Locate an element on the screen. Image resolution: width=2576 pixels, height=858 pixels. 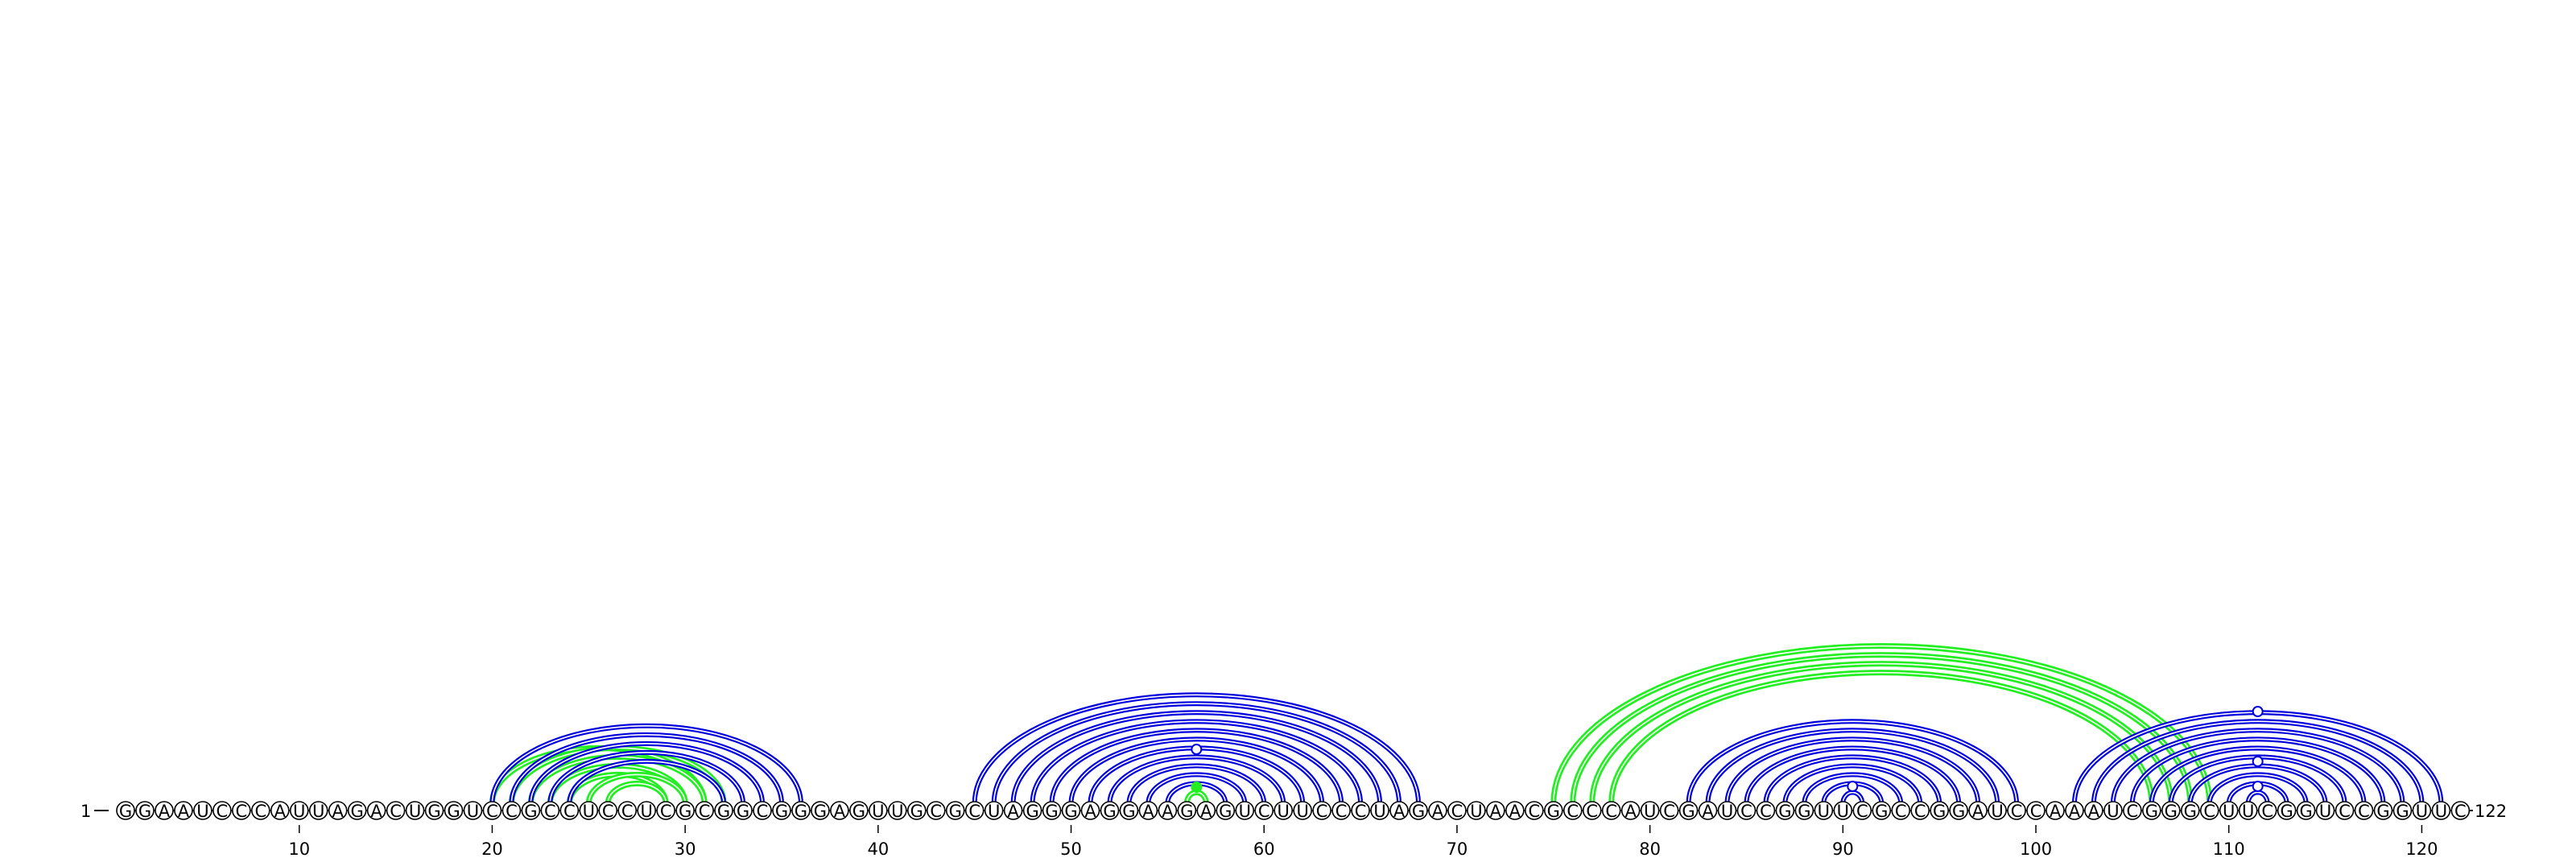
tick-label: 100 is located at coordinates (2036, 849).